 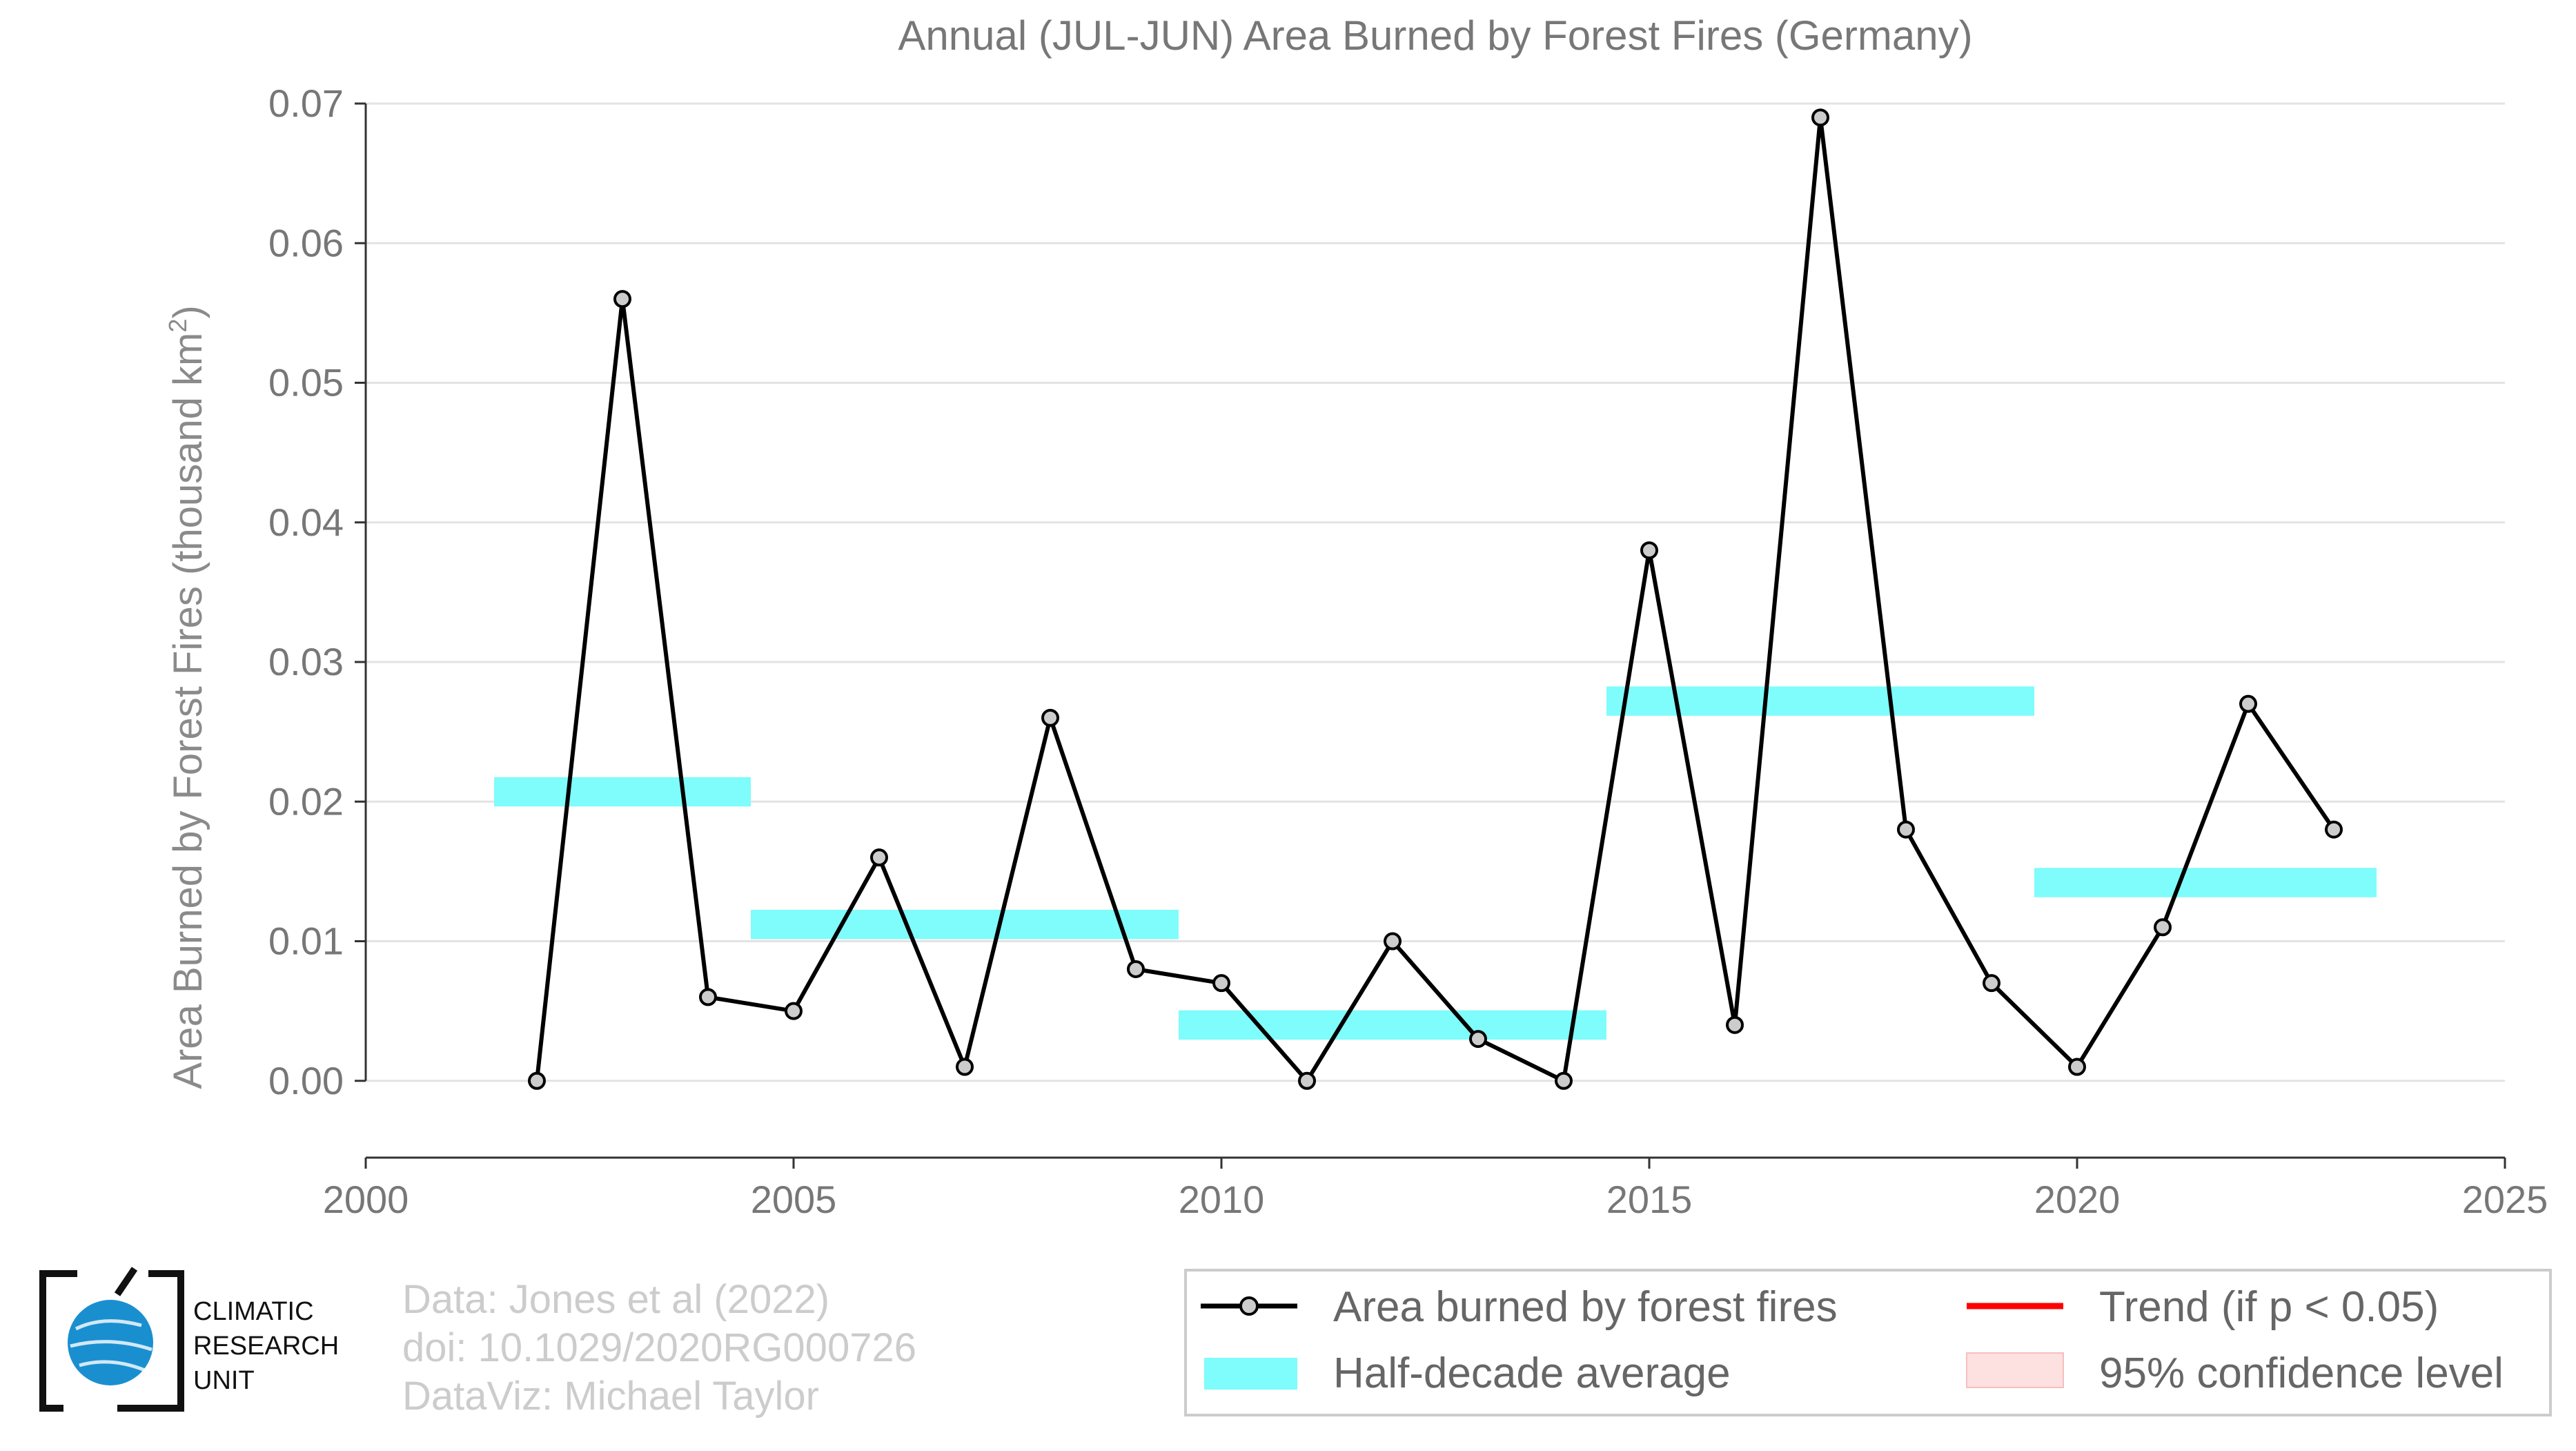 I want to click on x-tick-label: 2015, so click(x=1649, y=1199).